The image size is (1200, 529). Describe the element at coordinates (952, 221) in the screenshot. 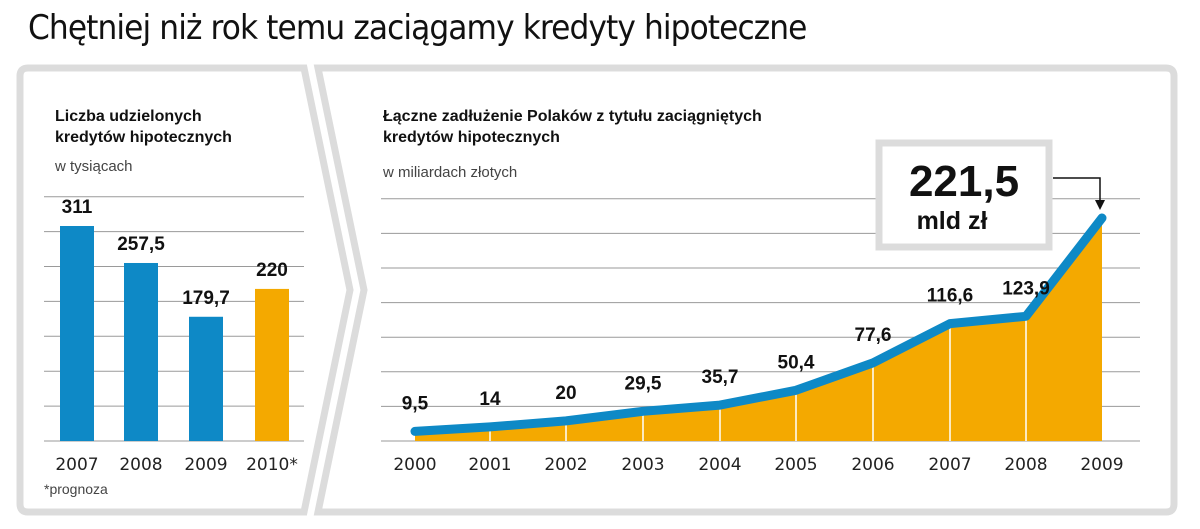

I see `callout-unit: mld zł` at that location.